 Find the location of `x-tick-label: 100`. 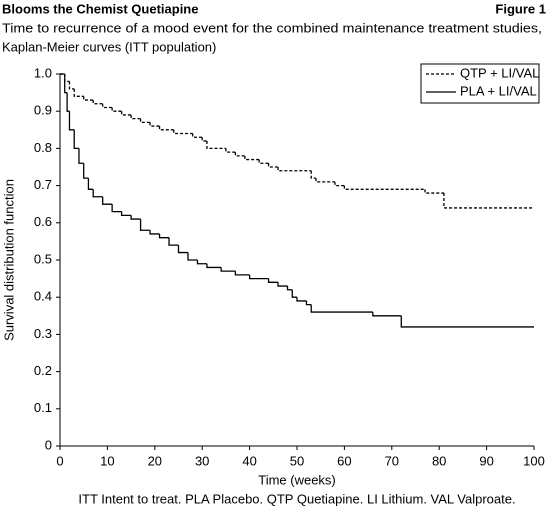

x-tick-label: 100 is located at coordinates (534, 460).